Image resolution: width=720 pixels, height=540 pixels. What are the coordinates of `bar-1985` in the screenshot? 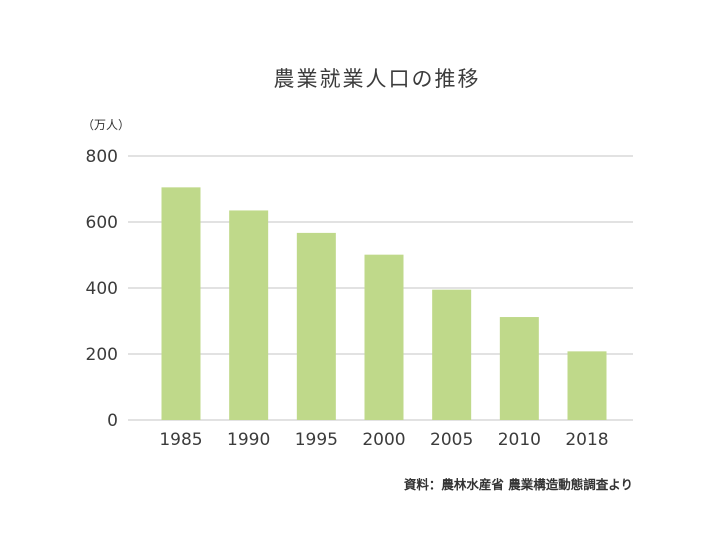 It's located at (181, 303).